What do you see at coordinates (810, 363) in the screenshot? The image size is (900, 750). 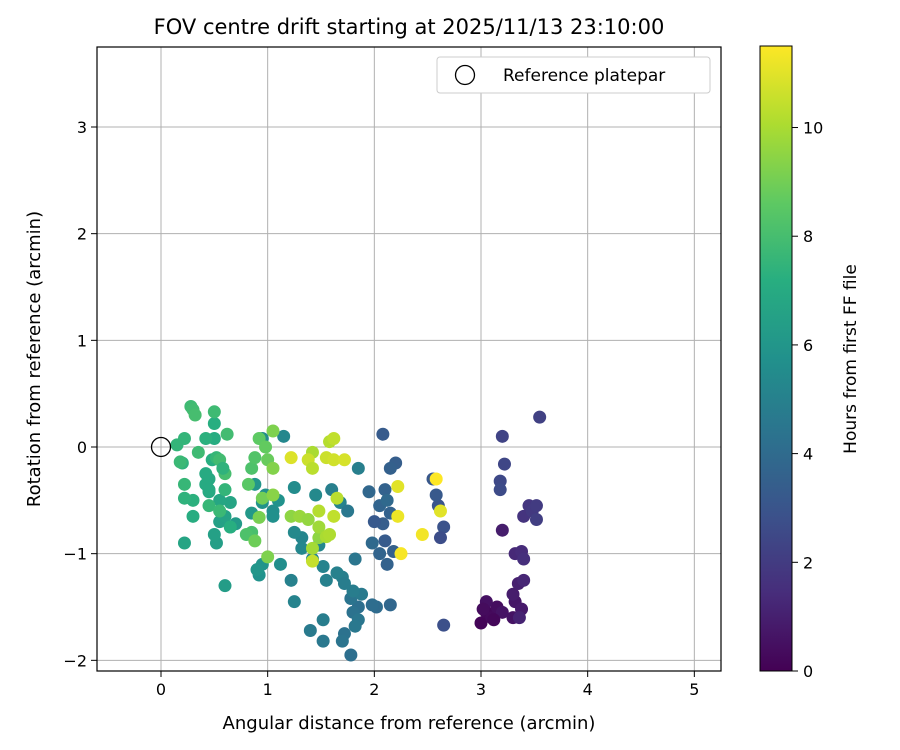 I see `colorbar: 0 2 4 6 8 10 Hours from first FF file` at bounding box center [810, 363].